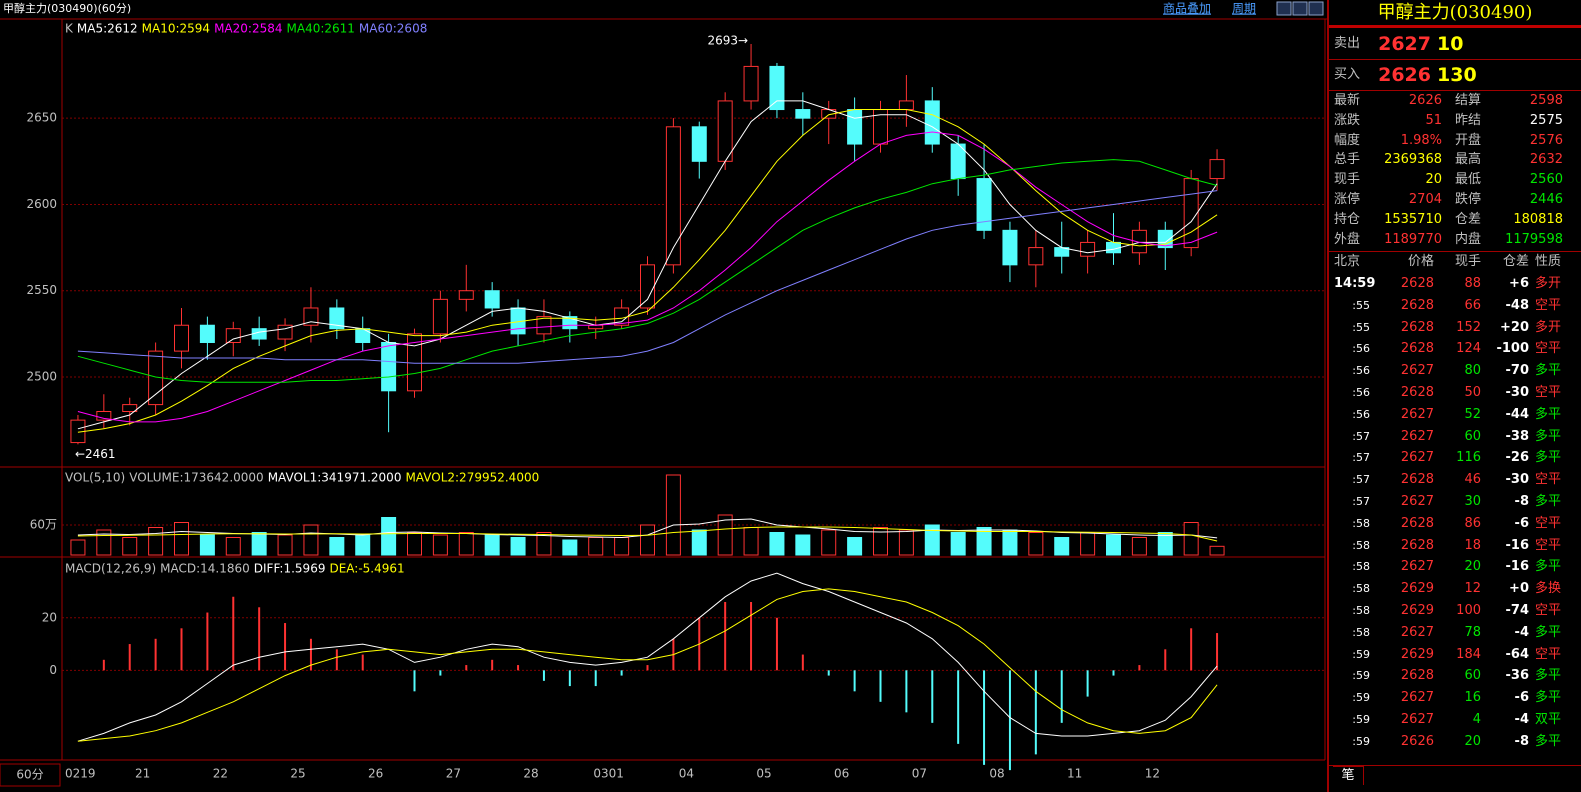 The height and width of the screenshot is (792, 1581). What do you see at coordinates (1347, 160) in the screenshot?
I see `stat-label: 总手` at bounding box center [1347, 160].